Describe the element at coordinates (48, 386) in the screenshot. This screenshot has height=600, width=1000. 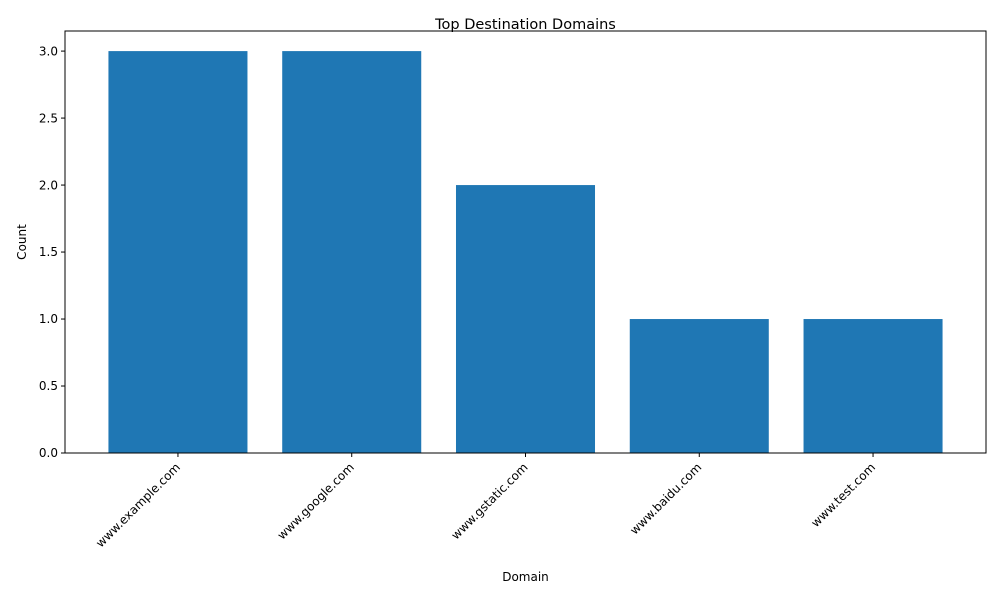
I see `y-tick-label: 0.5` at that location.